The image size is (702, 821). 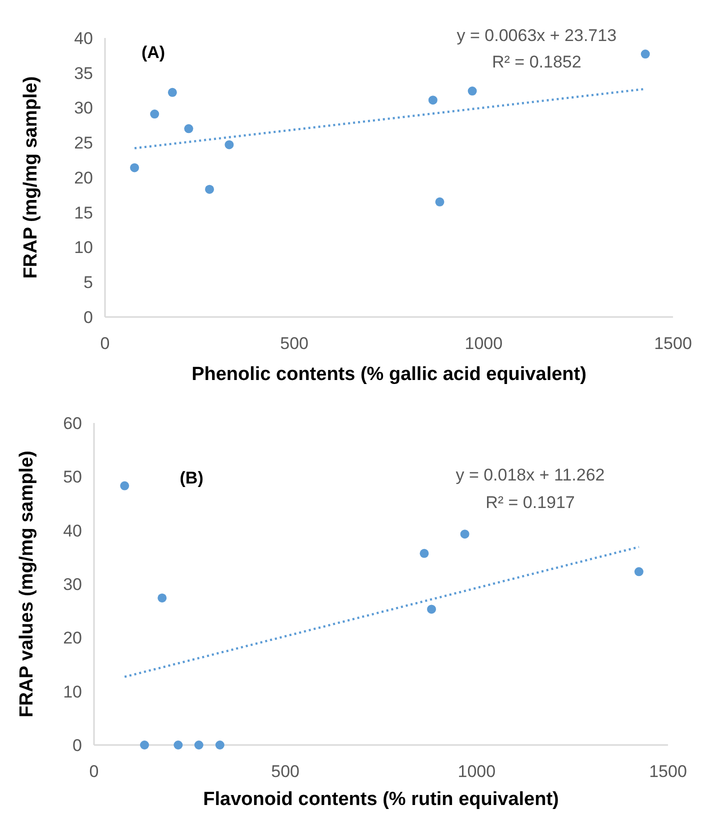 What do you see at coordinates (536, 36) in the screenshot?
I see `annotation: y = 0.0063x + 23.713` at bounding box center [536, 36].